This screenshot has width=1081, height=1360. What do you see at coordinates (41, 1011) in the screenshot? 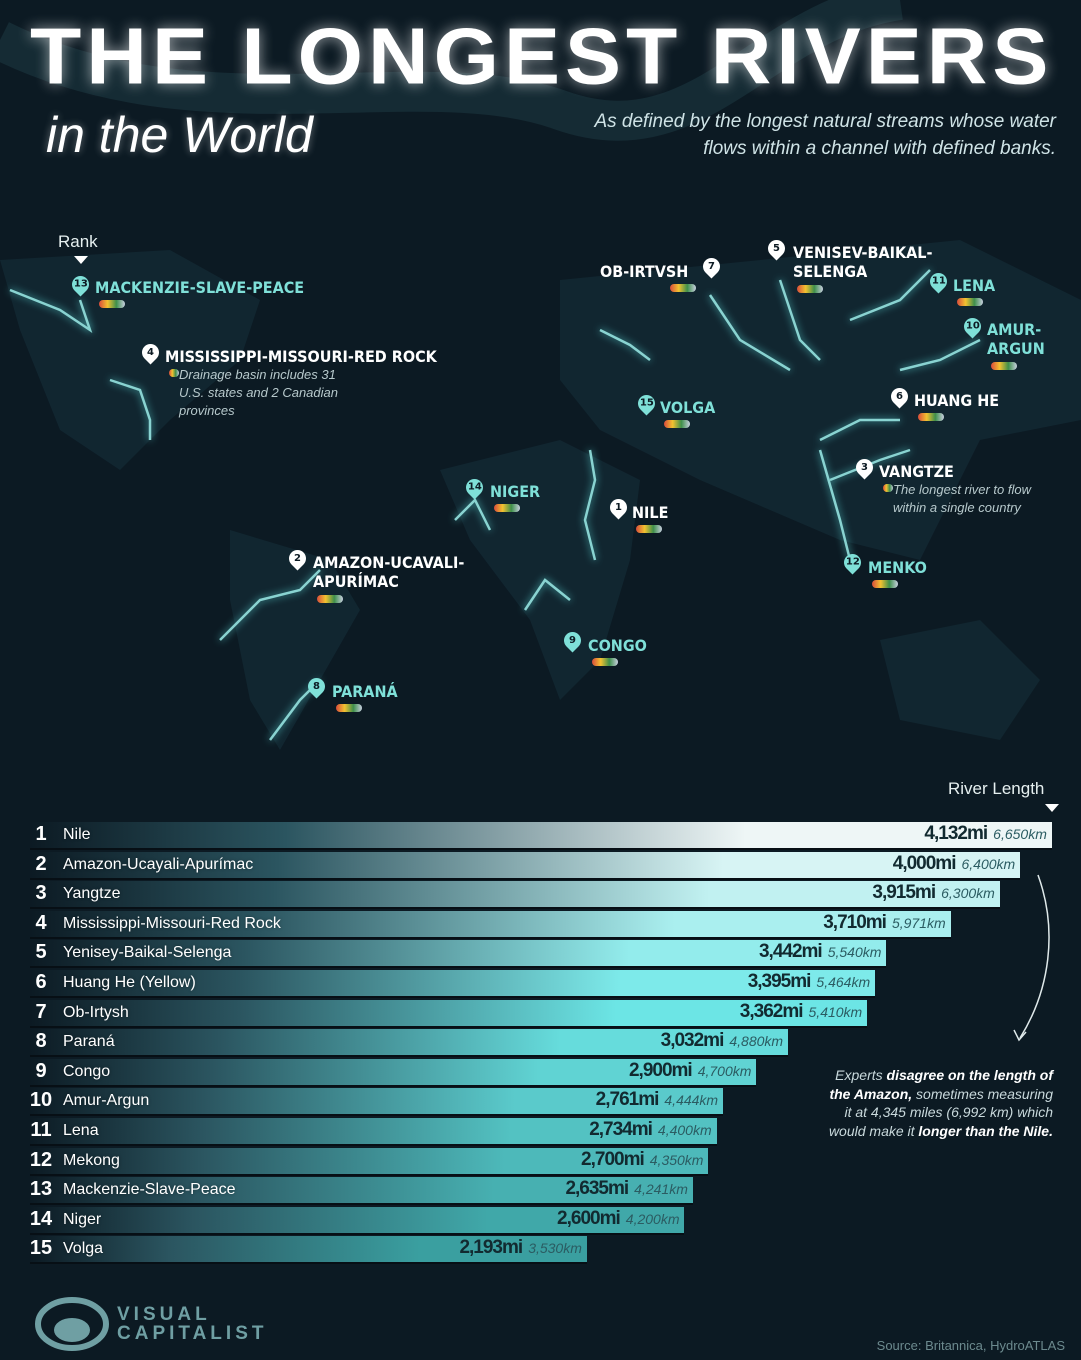
I see `bar-rank: 7` at bounding box center [41, 1011].